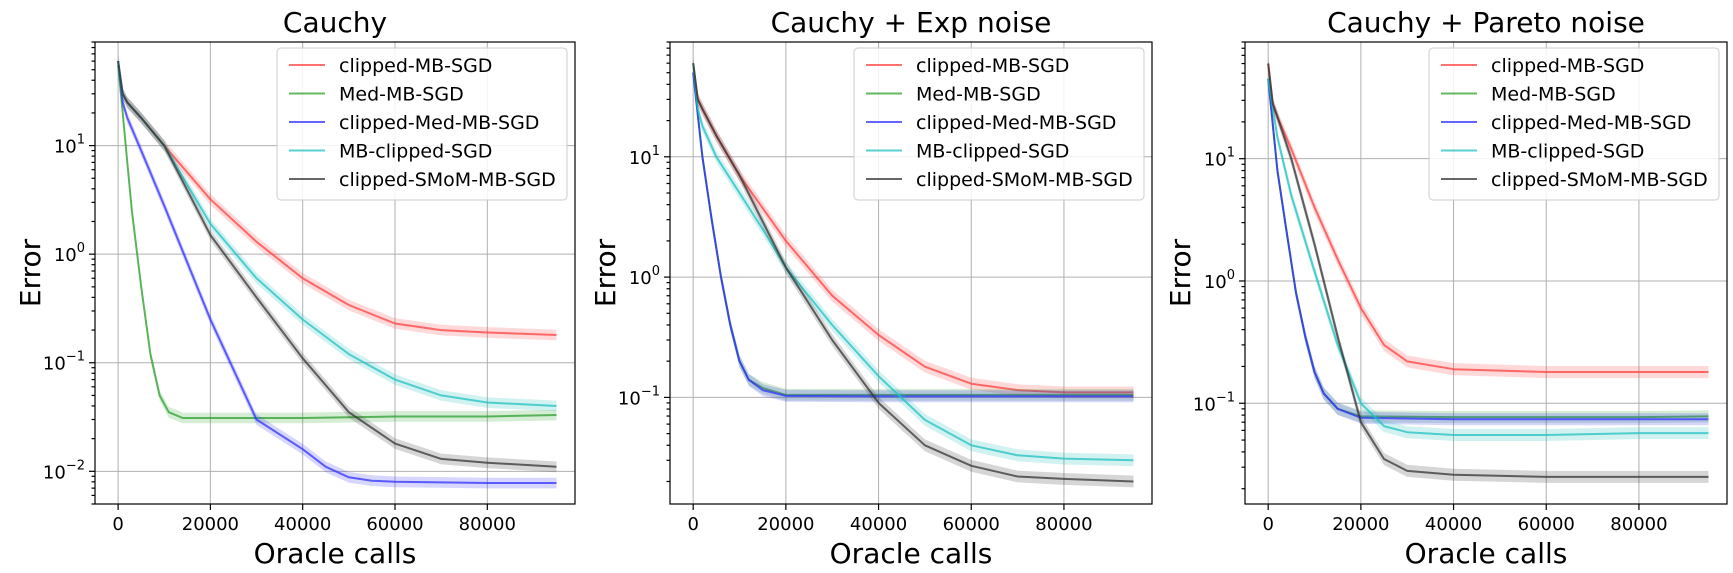 The height and width of the screenshot is (573, 1733). I want to click on chart-title: Cauchy, so click(335, 22).